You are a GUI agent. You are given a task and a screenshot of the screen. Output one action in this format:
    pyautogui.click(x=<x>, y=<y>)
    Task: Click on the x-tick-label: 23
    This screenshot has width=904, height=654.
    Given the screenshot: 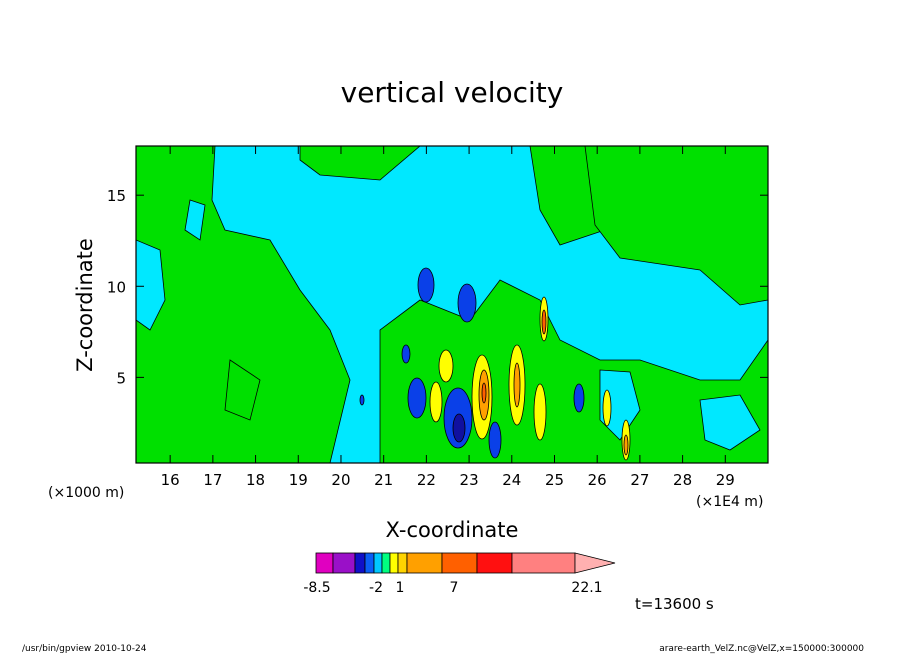 What is the action you would take?
    pyautogui.click(x=469, y=480)
    